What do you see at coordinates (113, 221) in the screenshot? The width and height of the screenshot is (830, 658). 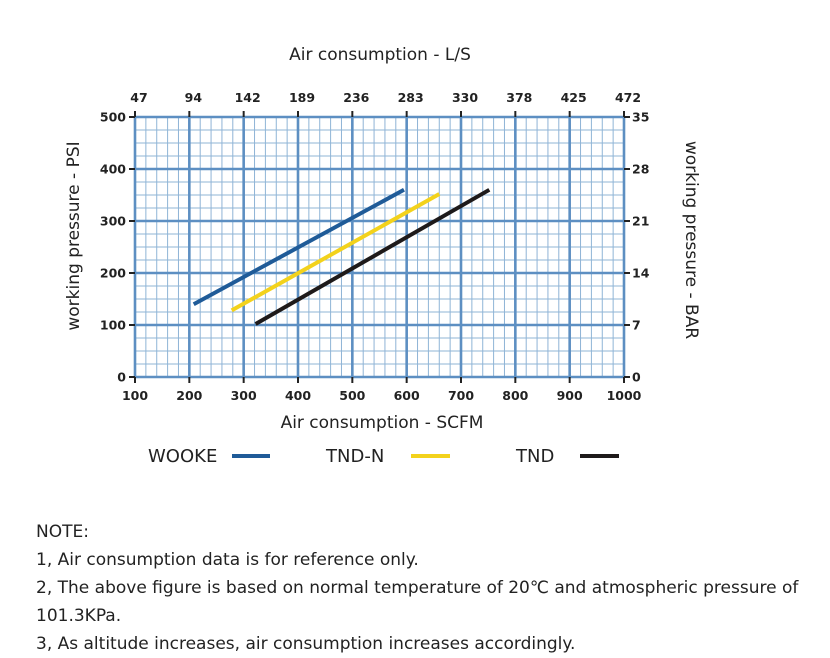 I see `y-tick-label: 300` at bounding box center [113, 221].